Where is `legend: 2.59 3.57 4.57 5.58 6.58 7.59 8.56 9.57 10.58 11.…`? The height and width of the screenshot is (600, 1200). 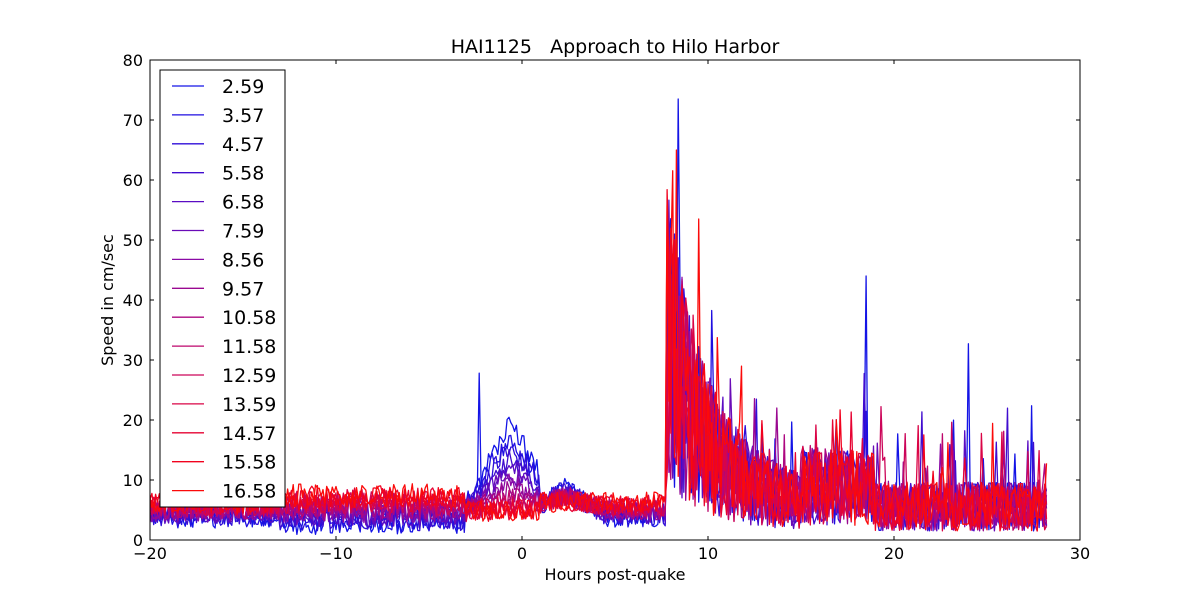
legend: 2.59 3.57 4.57 5.58 6.58 7.59 8.56 9.57 10.58 11.… is located at coordinates (222, 288).